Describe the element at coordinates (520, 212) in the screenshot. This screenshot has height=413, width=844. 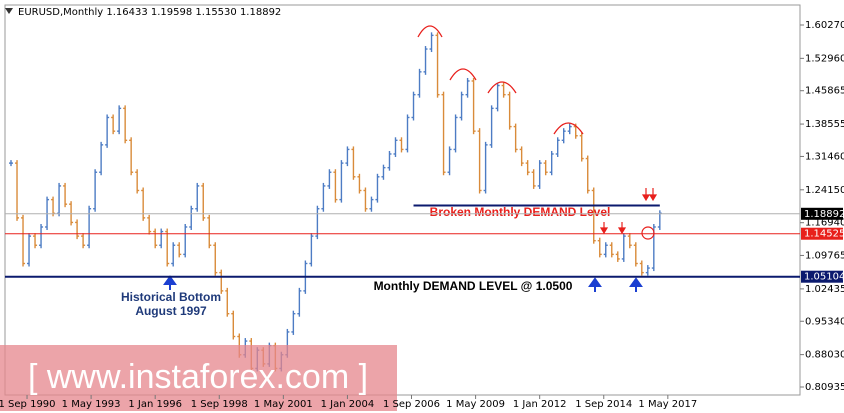
I see `annotation: Broken Monthly DEMAND Level` at that location.